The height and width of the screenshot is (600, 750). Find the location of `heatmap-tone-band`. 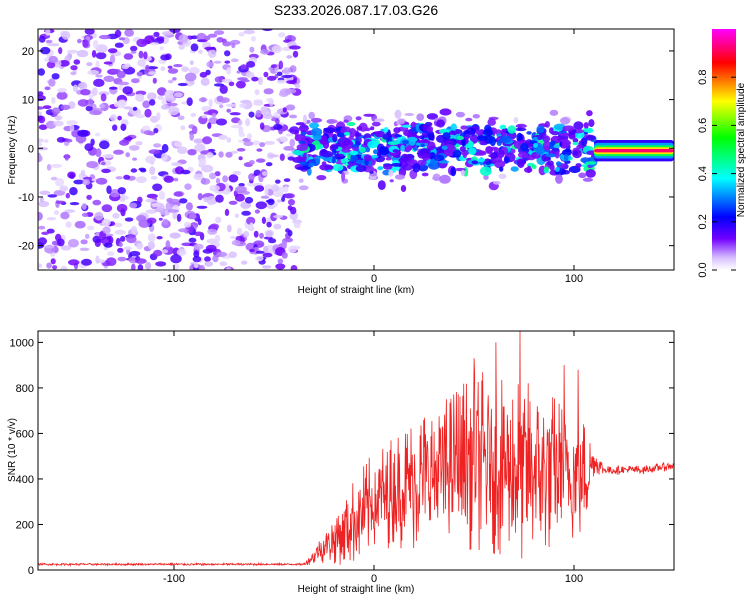

heatmap-tone-band is located at coordinates (634, 151).